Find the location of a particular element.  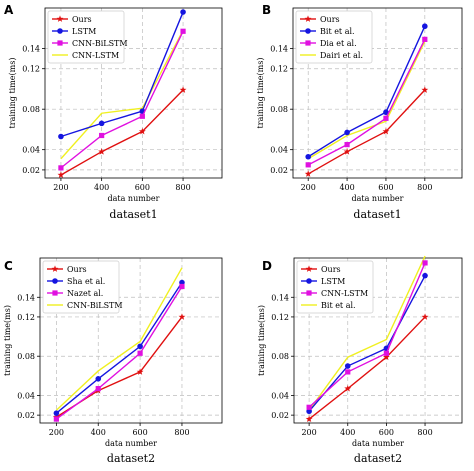

panel-letter: B is located at coordinates (266, 10).